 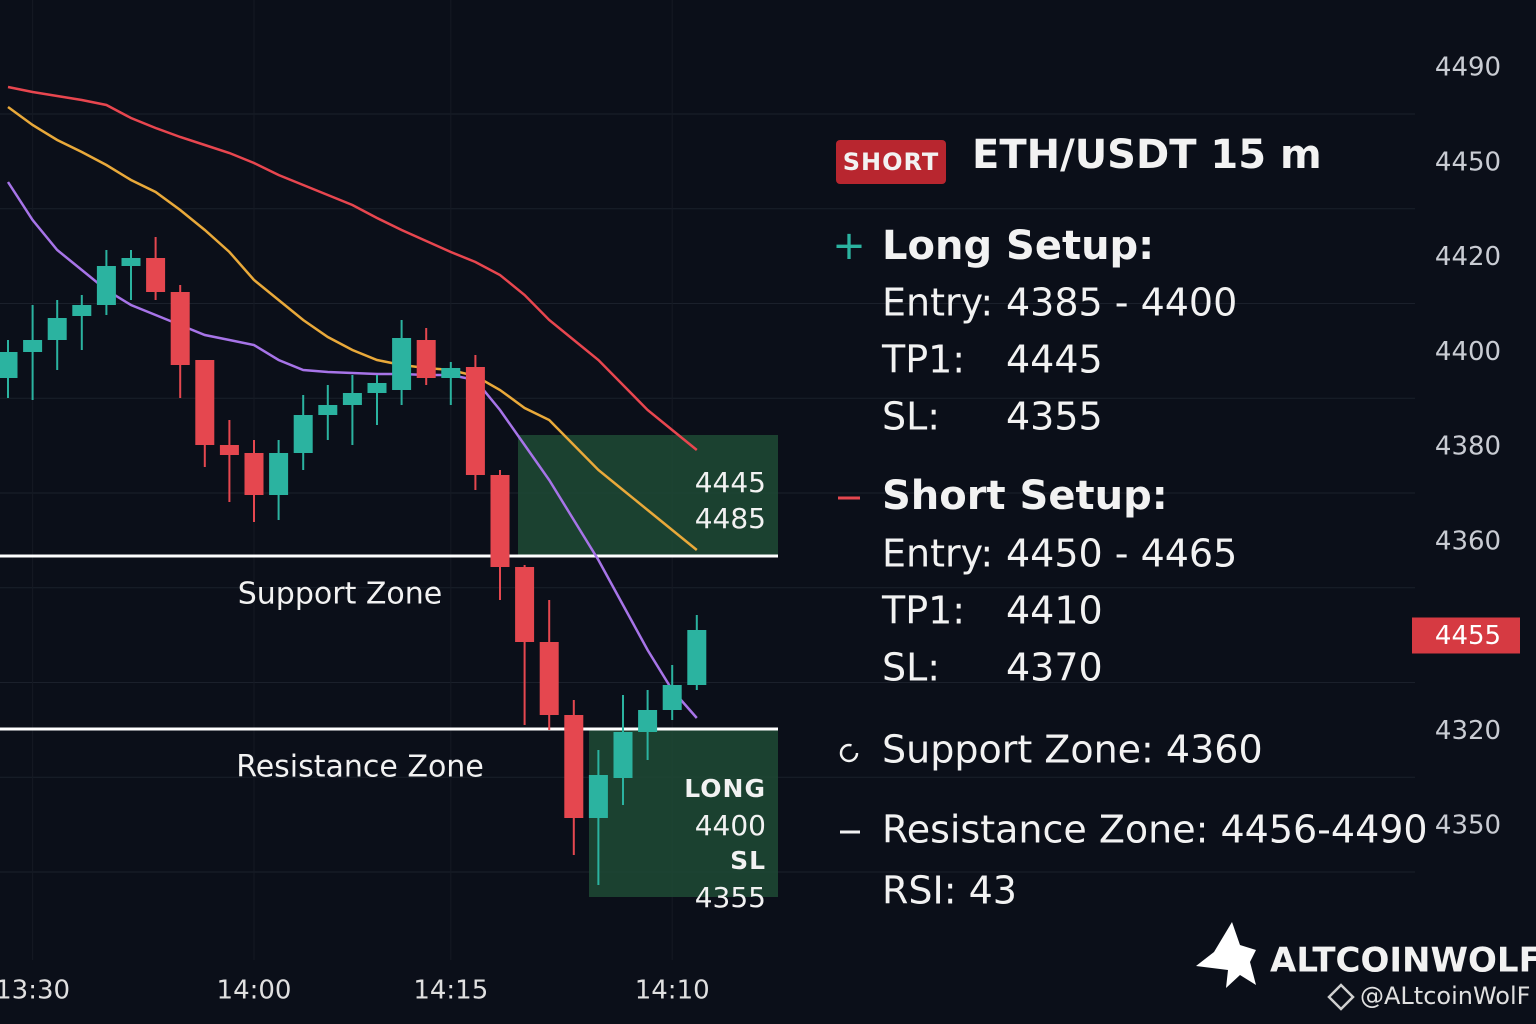 What do you see at coordinates (1403, 961) in the screenshot?
I see `brand-name: ALTCOINWOLF` at bounding box center [1403, 961].